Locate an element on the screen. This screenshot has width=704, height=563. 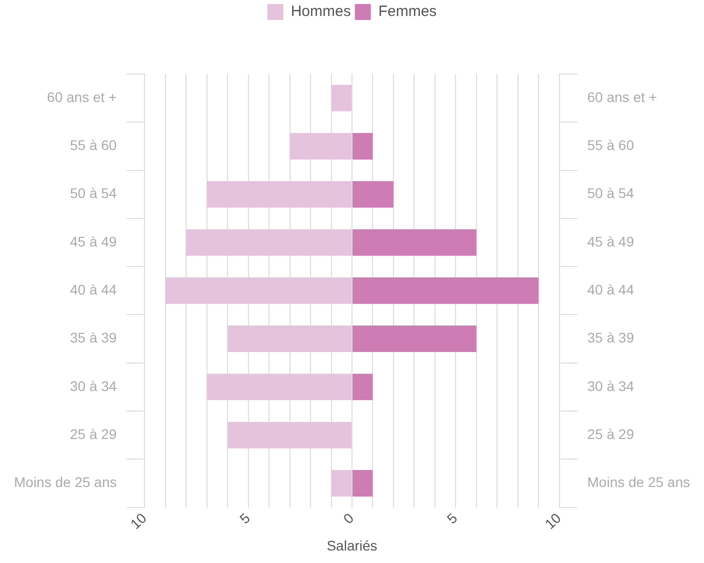
category-label: Moins de 25 ans is located at coordinates (638, 482).